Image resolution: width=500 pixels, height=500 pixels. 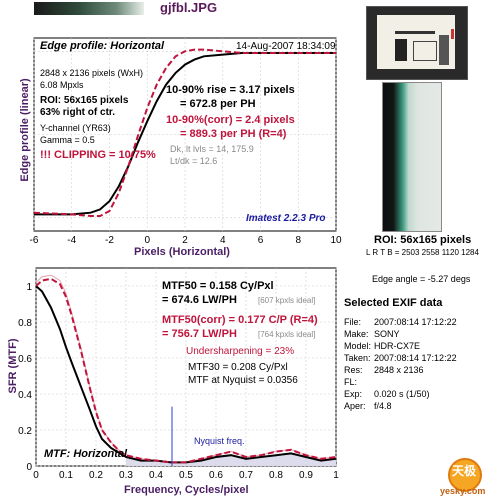 I want to click on mtf-y-tick-label: 0.8, so click(x=25, y=323).